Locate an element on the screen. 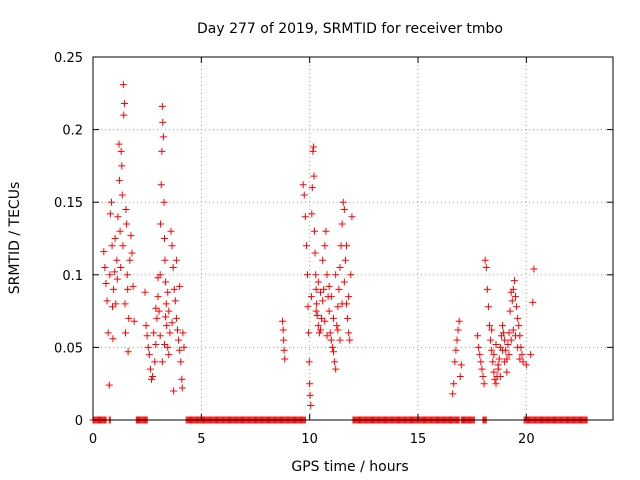 This screenshot has height=480, width=640. y-tick-label: 0.1 is located at coordinates (72, 276).